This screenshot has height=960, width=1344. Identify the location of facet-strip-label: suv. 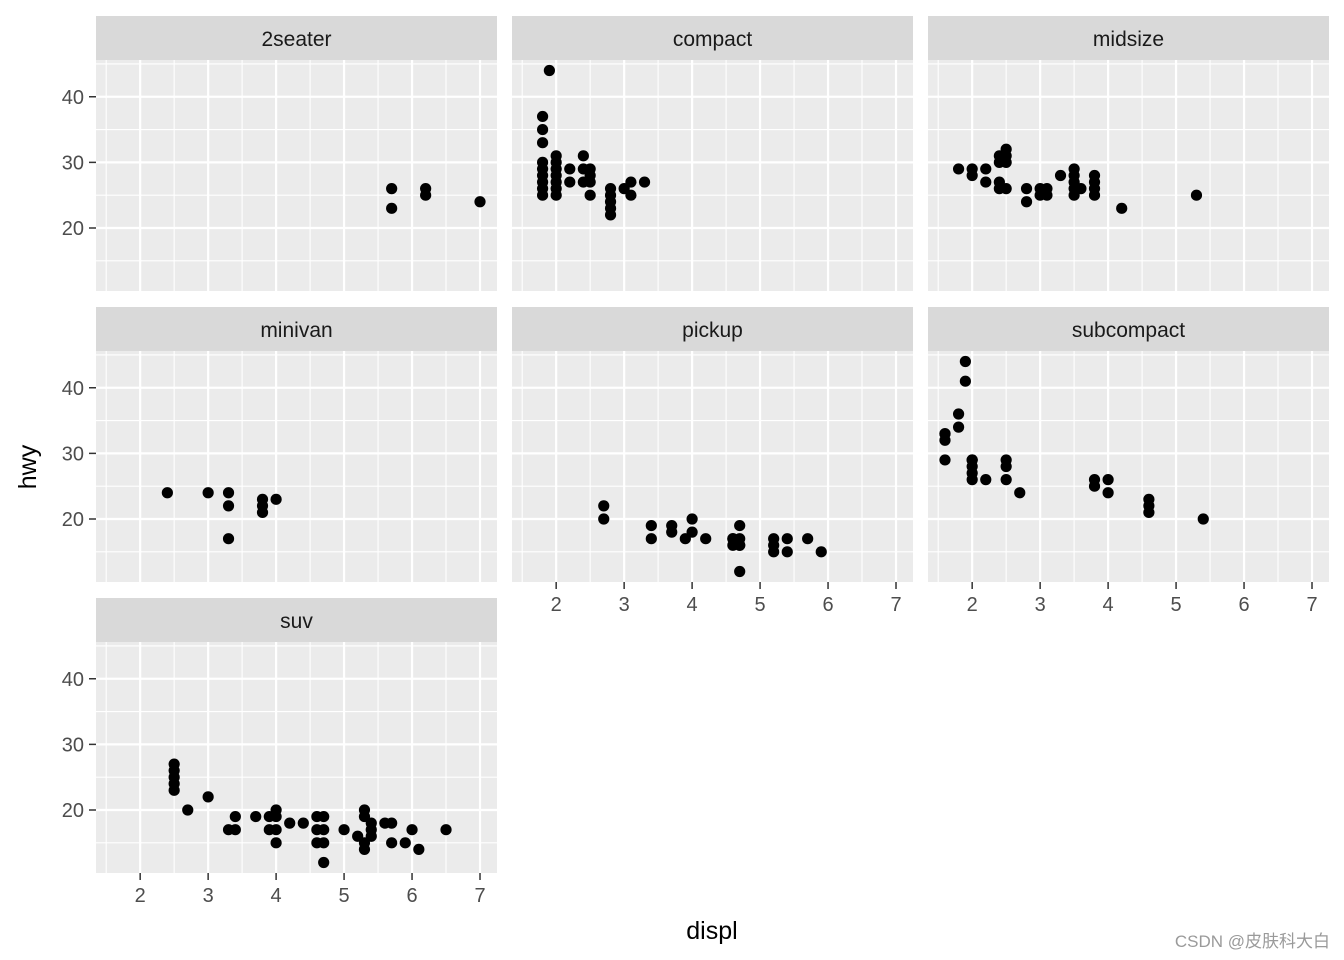
(296, 621).